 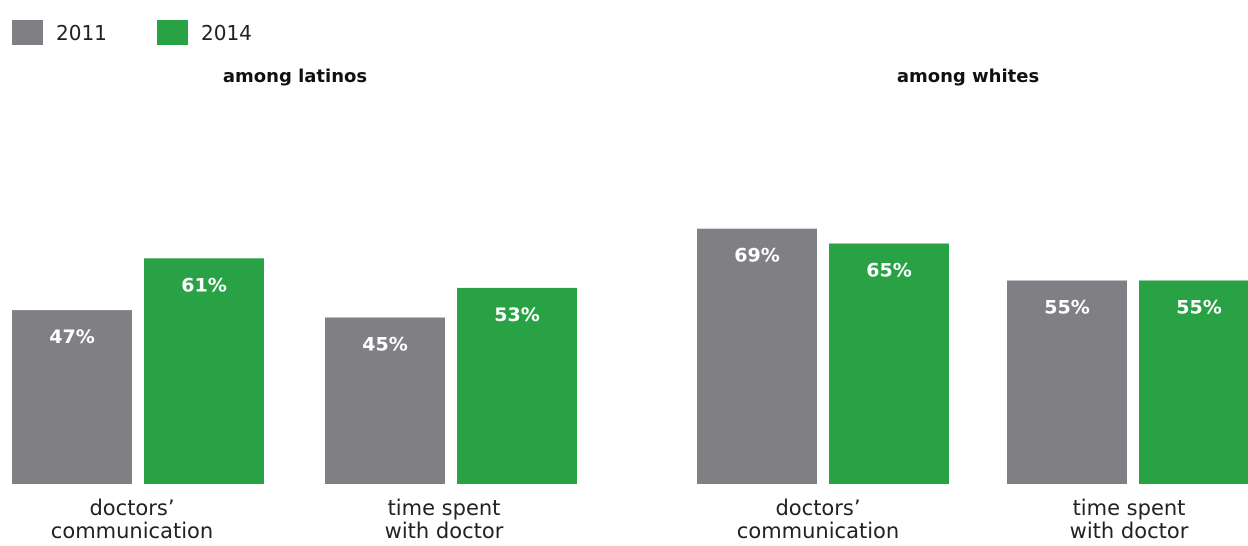 What do you see at coordinates (384, 345) in the screenshot?
I see `data-label: 45%` at bounding box center [384, 345].